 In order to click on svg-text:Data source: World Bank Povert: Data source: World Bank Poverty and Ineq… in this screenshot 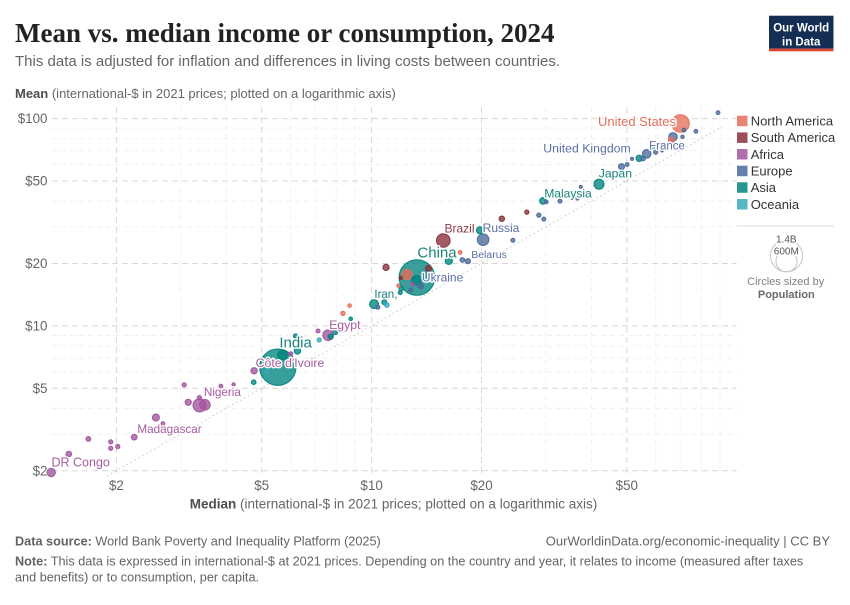, I will do `click(198, 541)`.